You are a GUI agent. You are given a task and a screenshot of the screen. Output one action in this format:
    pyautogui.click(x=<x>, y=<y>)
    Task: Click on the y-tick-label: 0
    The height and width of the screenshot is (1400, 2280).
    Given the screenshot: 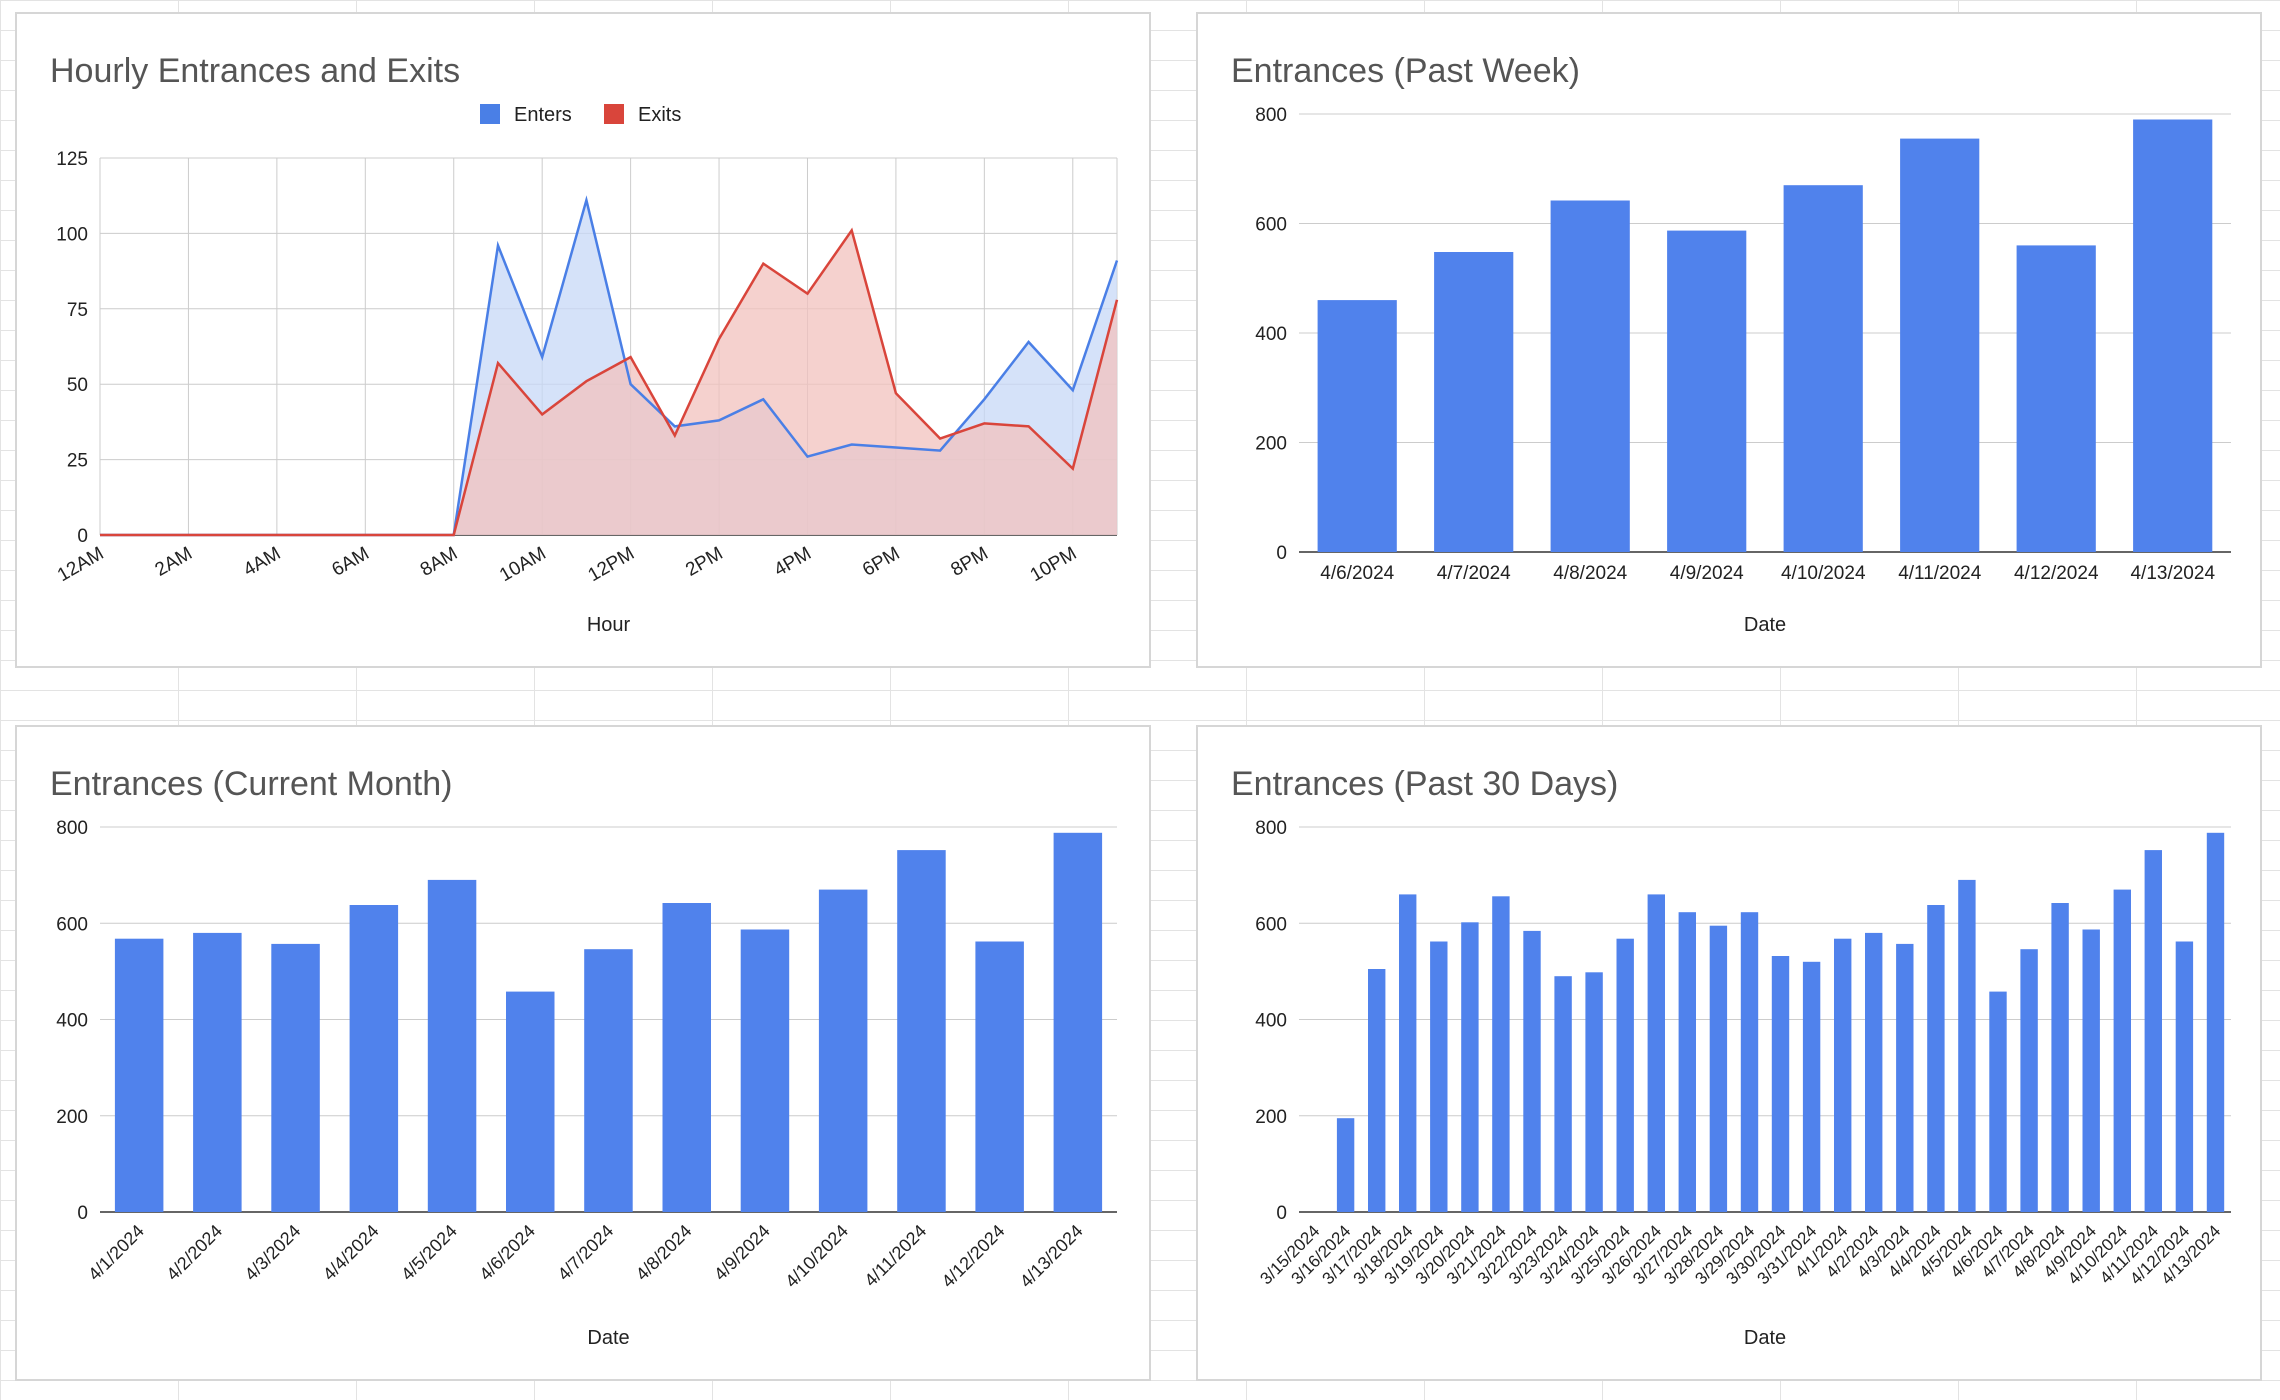 What is the action you would take?
    pyautogui.click(x=1281, y=553)
    